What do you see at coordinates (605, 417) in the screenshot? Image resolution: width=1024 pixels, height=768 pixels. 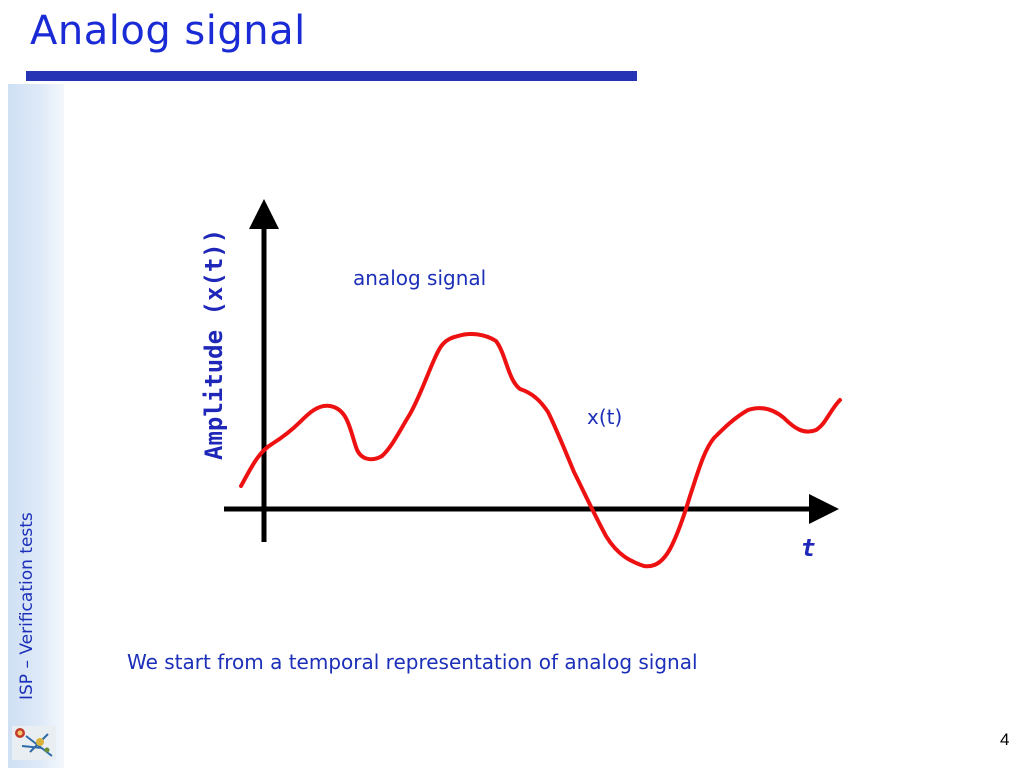 I see `curve-annotation: x(t)` at bounding box center [605, 417].